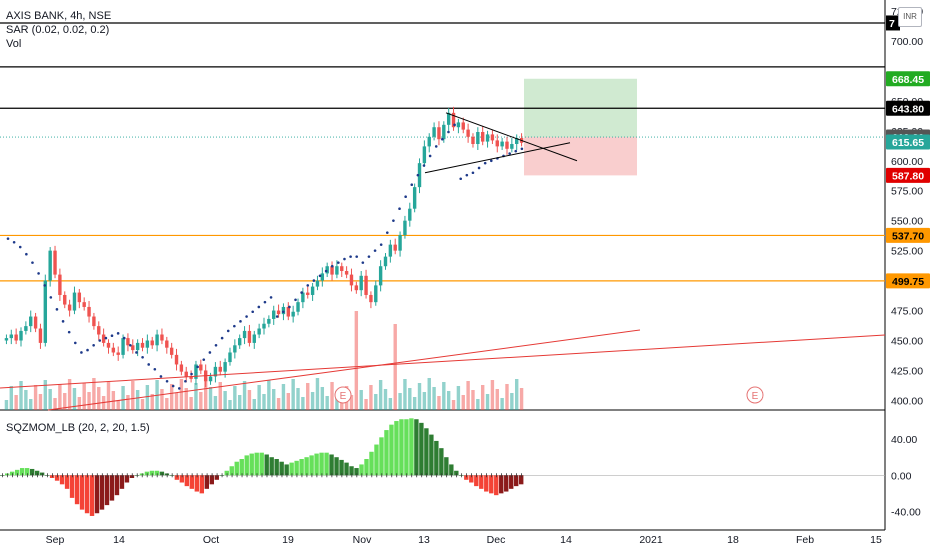  What do you see at coordinates (907, 42) in the screenshot?
I see `price-tick-label: 700.00` at bounding box center [907, 42].